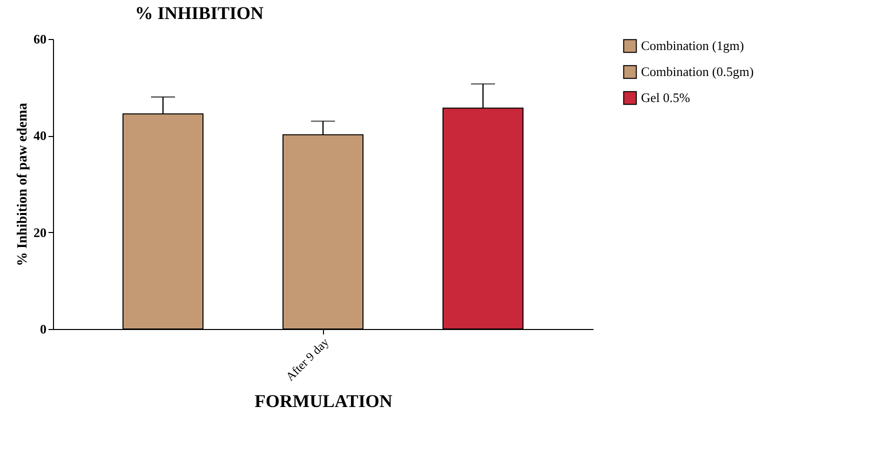 This screenshot has height=452, width=888. What do you see at coordinates (23, 184) in the screenshot?
I see `y-axis-title: % Inhibition of paw edema` at bounding box center [23, 184].